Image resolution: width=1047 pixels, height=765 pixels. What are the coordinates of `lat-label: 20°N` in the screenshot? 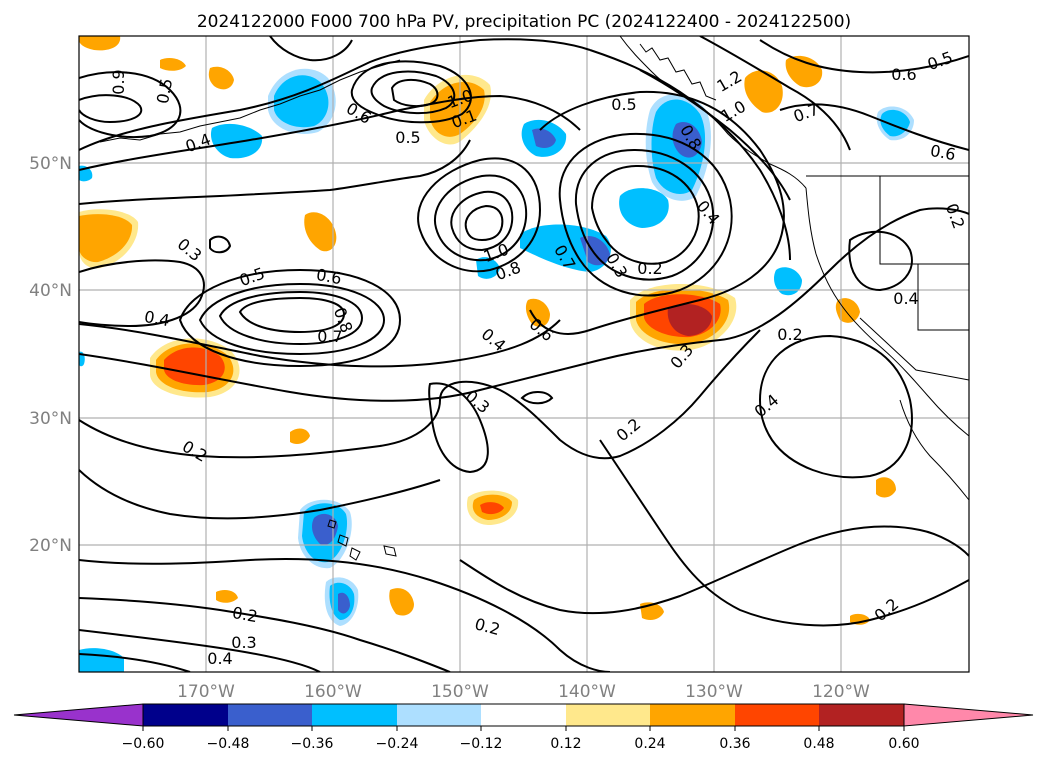 It's located at (50, 546).